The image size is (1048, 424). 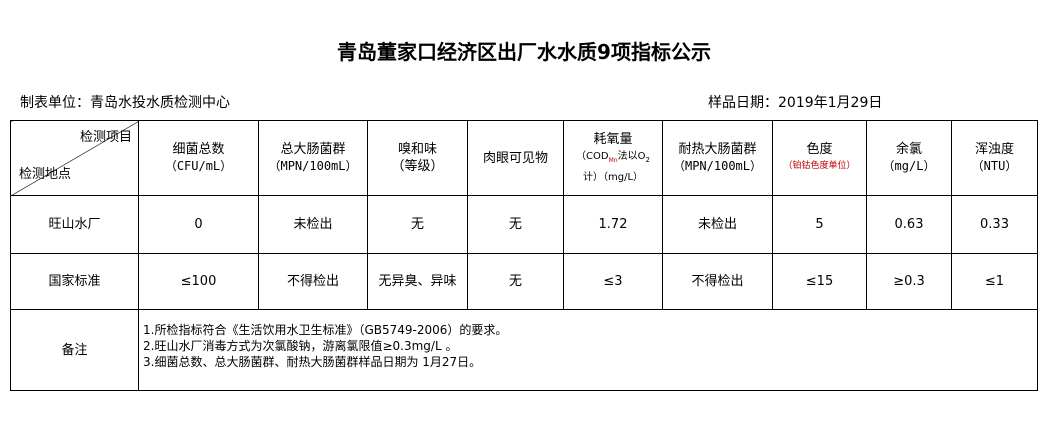 I want to click on header-unit: （NTU）, so click(x=994, y=166).